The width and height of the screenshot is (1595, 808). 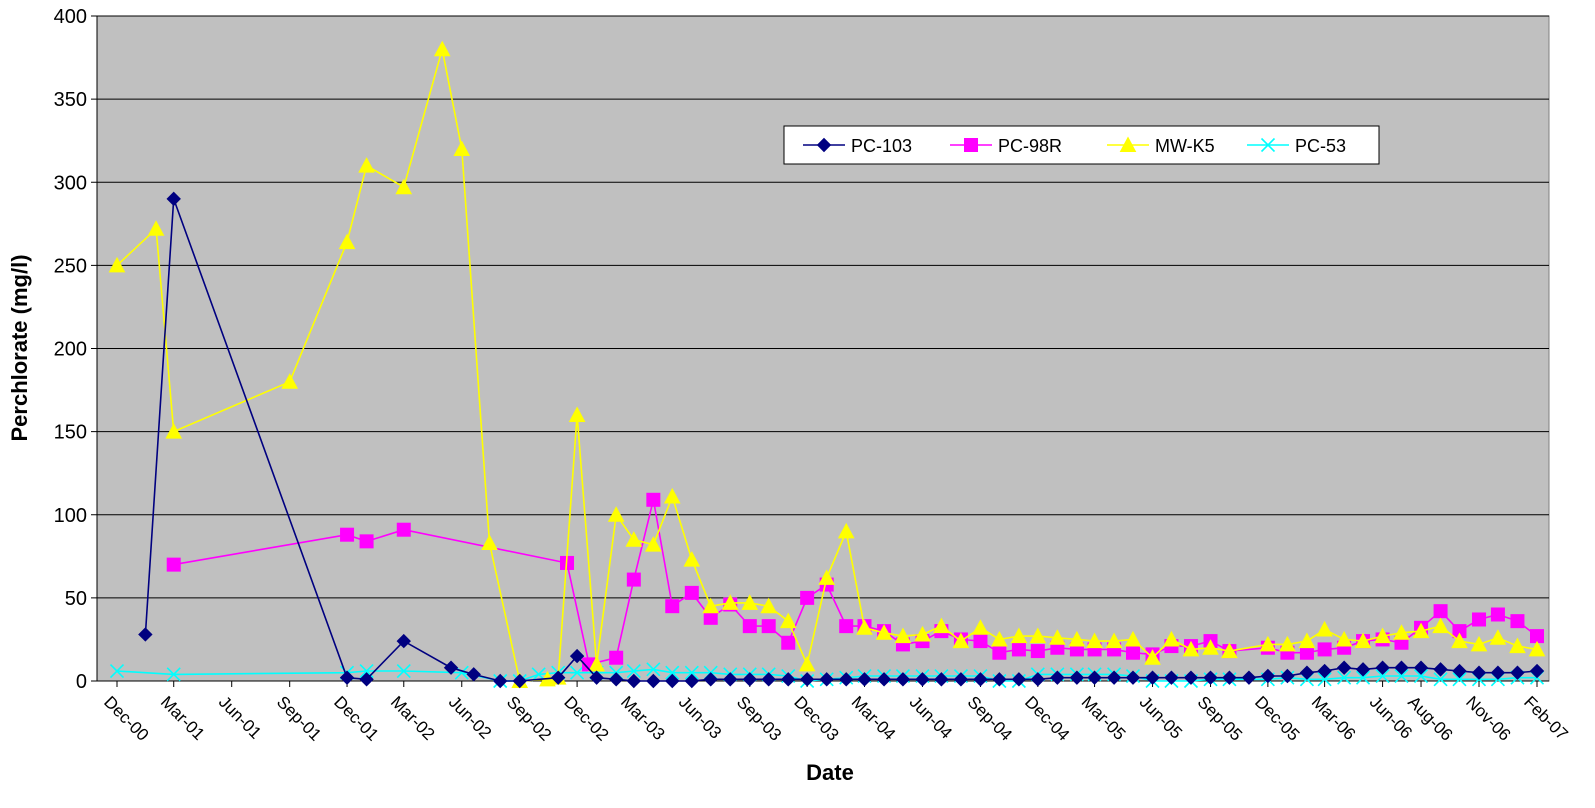 I want to click on legend-item: PC-53, so click(x=1296, y=146).